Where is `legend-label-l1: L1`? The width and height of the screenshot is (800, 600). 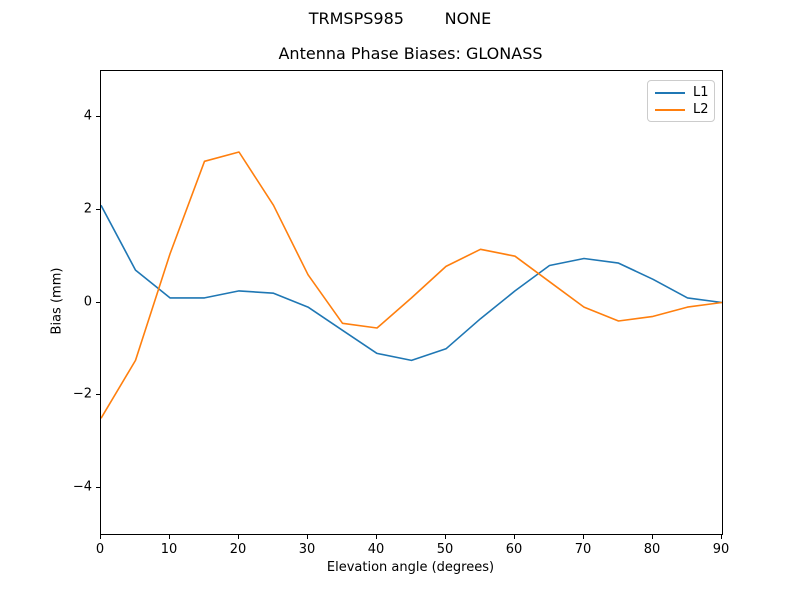
legend-label-l1: L1 is located at coordinates (701, 92).